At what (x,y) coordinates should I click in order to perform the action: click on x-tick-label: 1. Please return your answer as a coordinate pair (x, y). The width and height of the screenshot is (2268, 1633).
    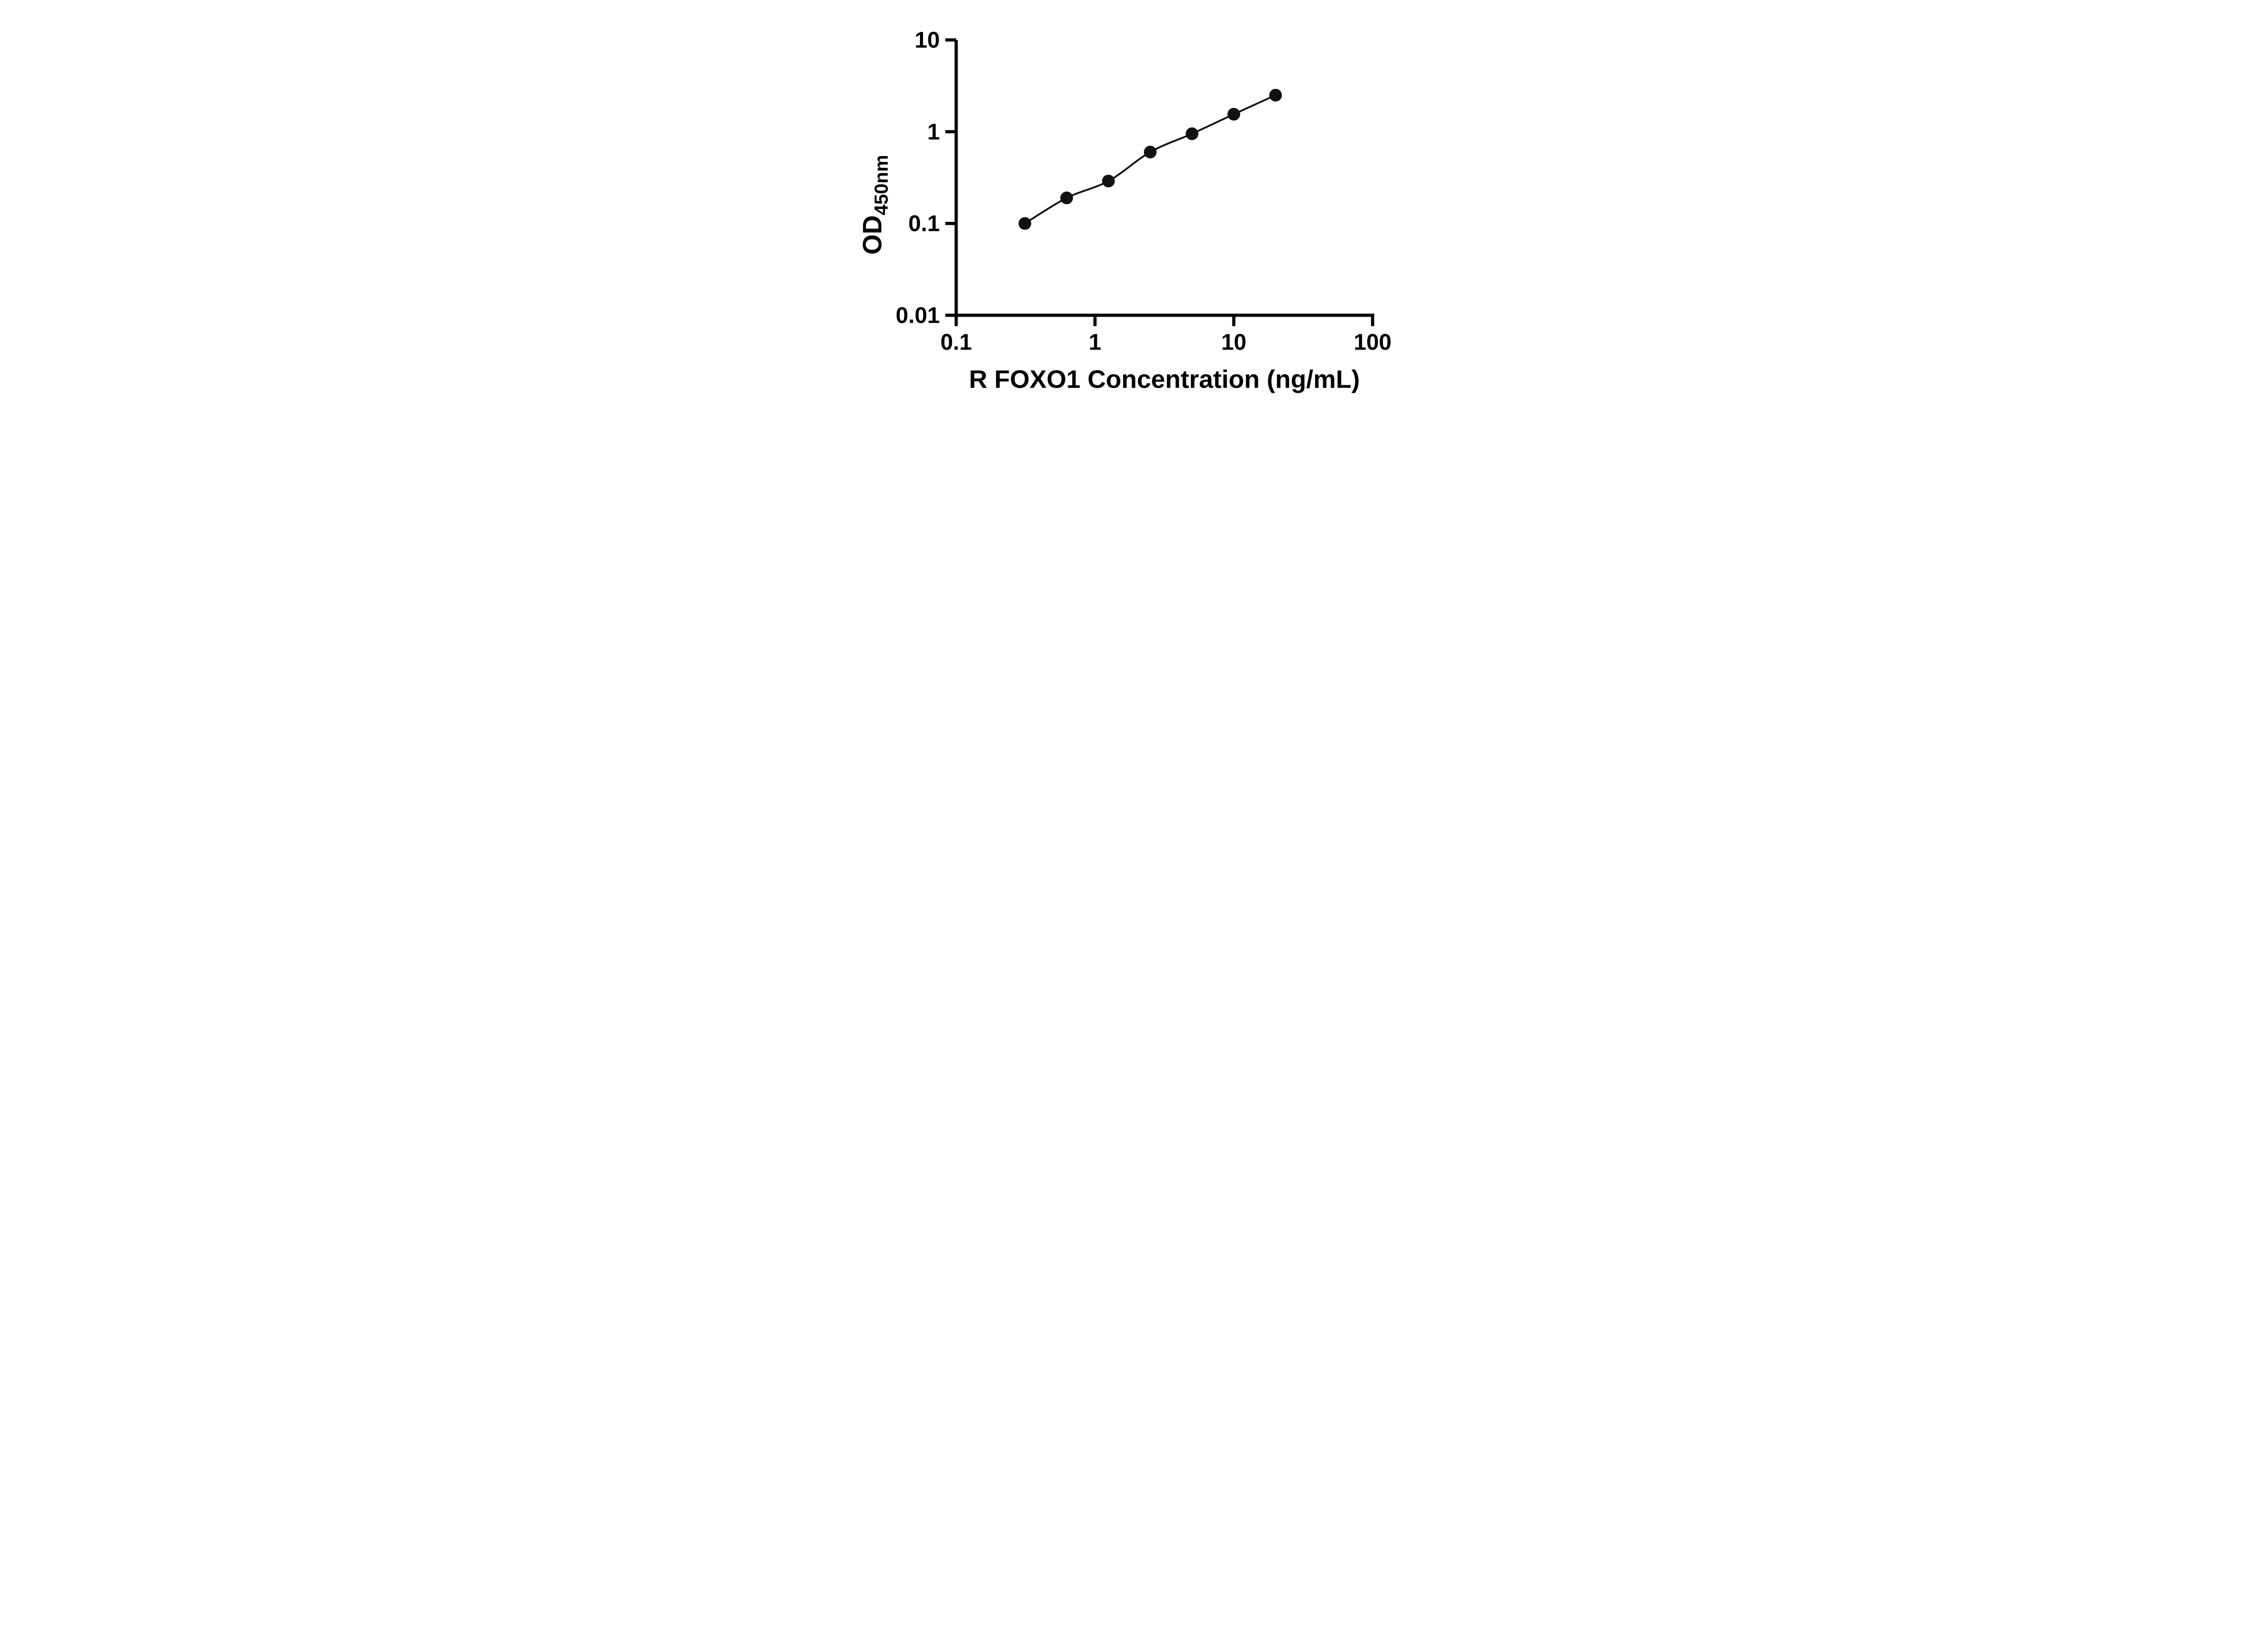
    Looking at the image, I should click on (1095, 342).